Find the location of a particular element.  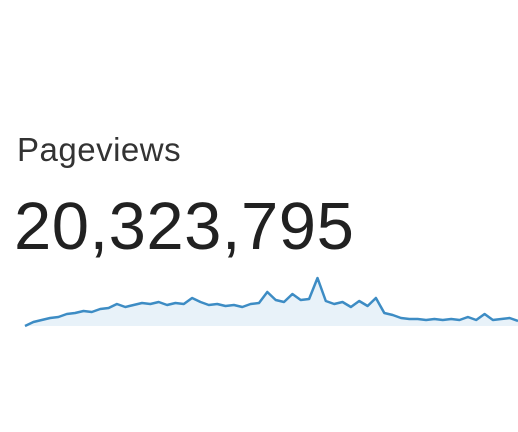

area-fill is located at coordinates (271, 302).